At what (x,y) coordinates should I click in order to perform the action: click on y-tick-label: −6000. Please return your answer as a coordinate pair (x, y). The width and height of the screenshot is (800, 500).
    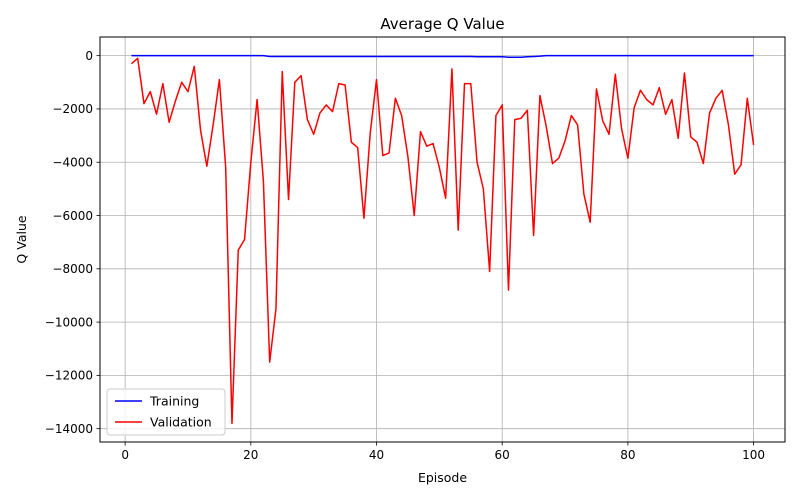
    Looking at the image, I should click on (72, 216).